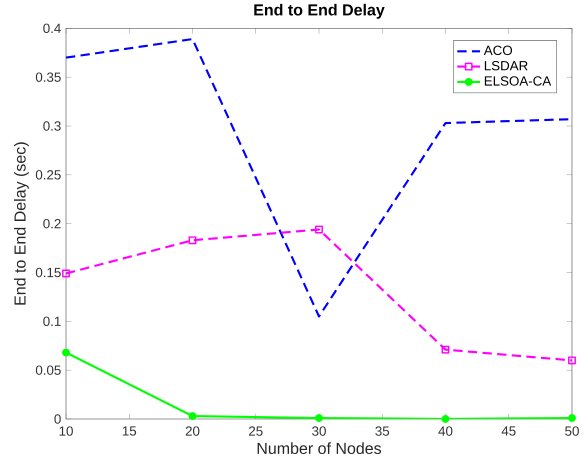  Describe the element at coordinates (518, 81) in the screenshot. I see `legend-label: ELSOA-CA` at that location.